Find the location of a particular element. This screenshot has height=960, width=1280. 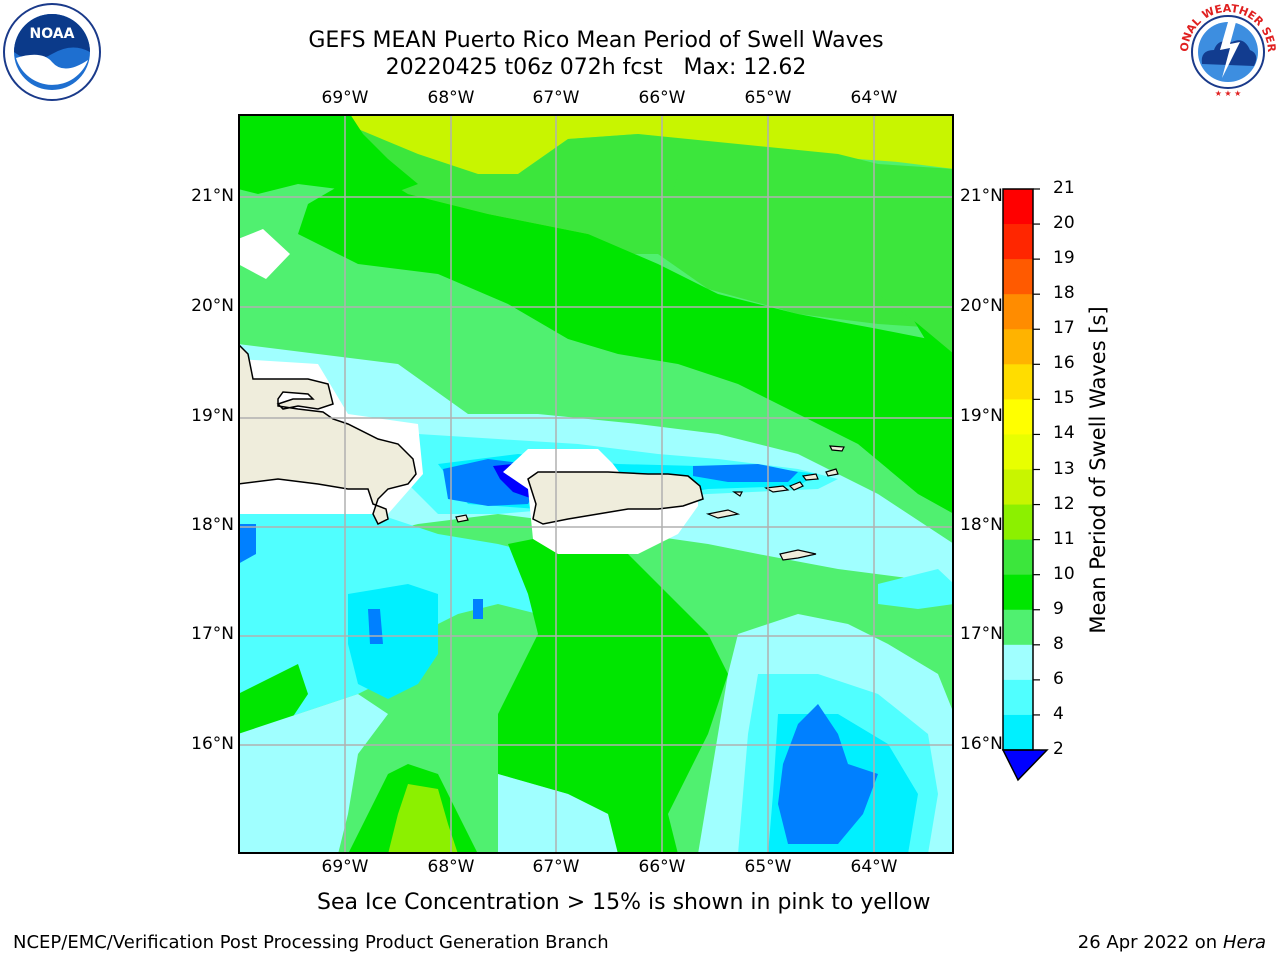

lat-label-left-17n: 17°N is located at coordinates (212, 634).